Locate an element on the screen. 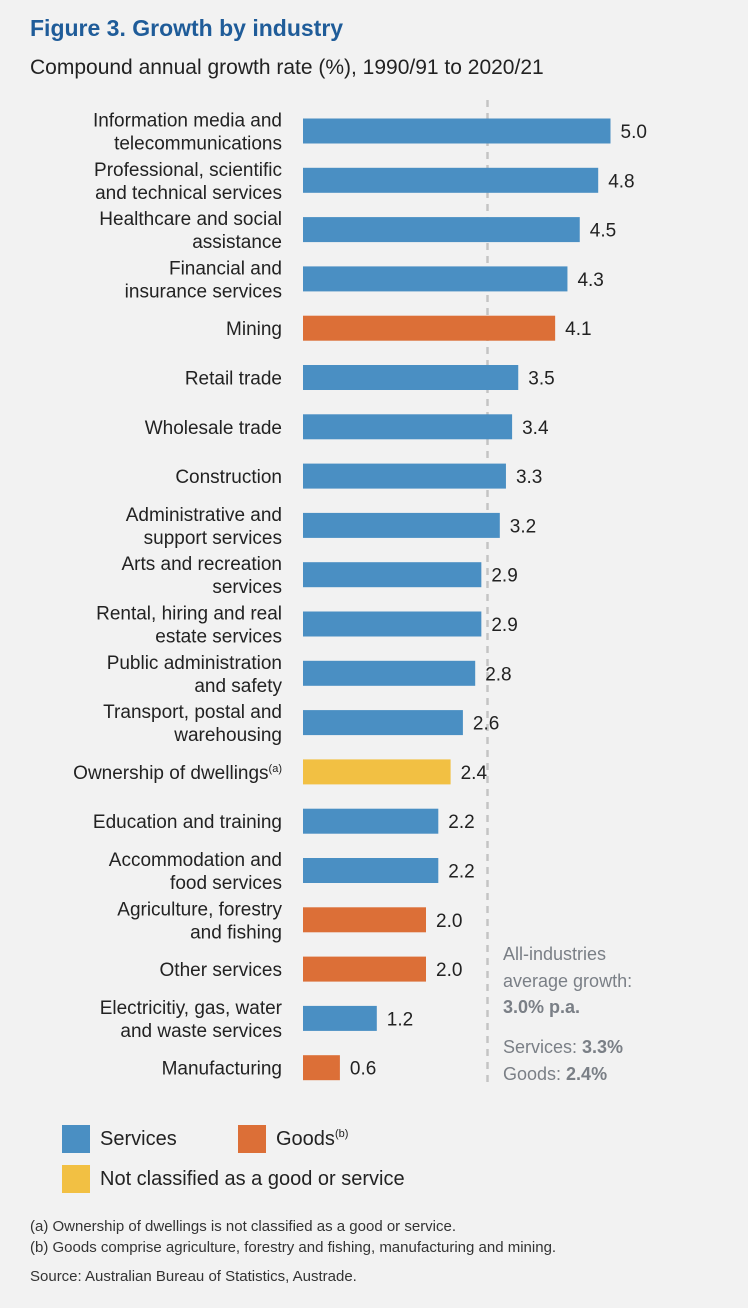 Image resolution: width=748 pixels, height=1308 pixels. legend-label-goods: Goods(b) is located at coordinates (312, 1138).